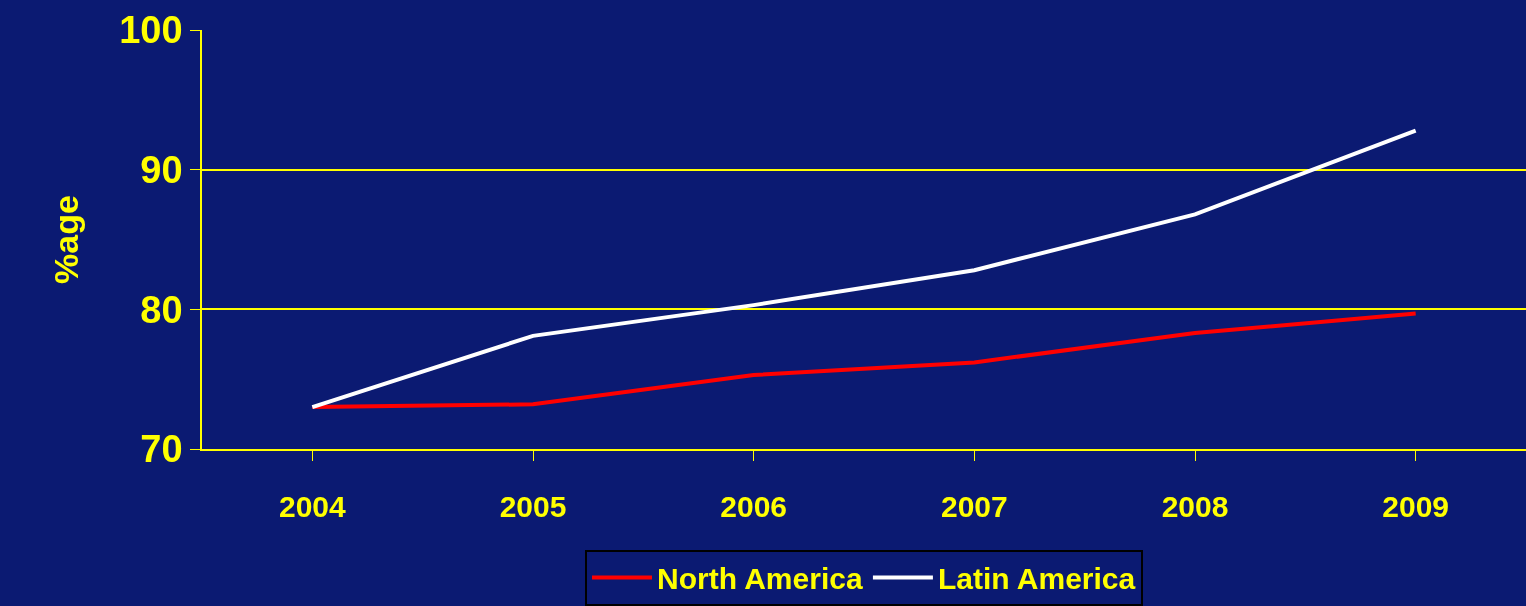  I want to click on x-tick-label: 2009, so click(1416, 506).